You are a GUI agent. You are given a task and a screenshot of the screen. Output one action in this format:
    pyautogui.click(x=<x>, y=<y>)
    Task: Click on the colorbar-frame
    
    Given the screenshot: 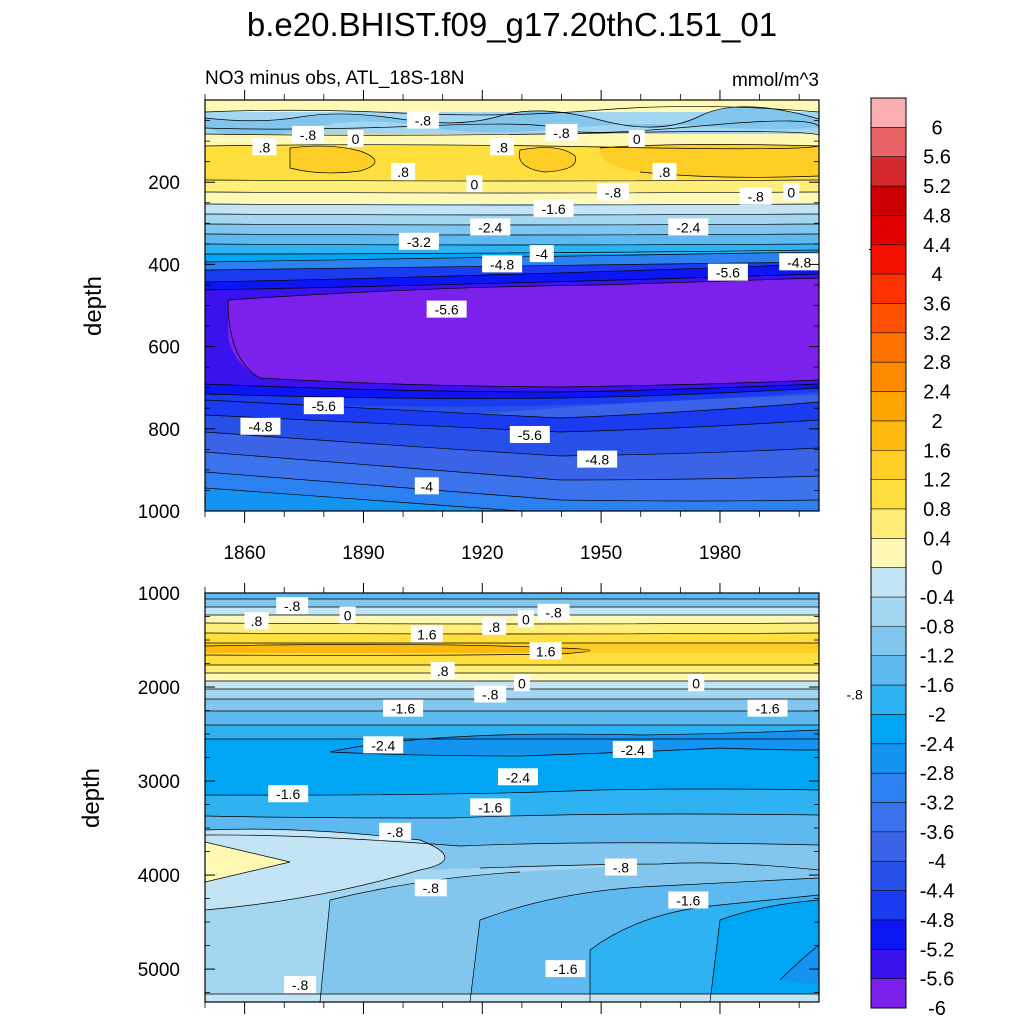 What is the action you would take?
    pyautogui.click(x=888, y=553)
    